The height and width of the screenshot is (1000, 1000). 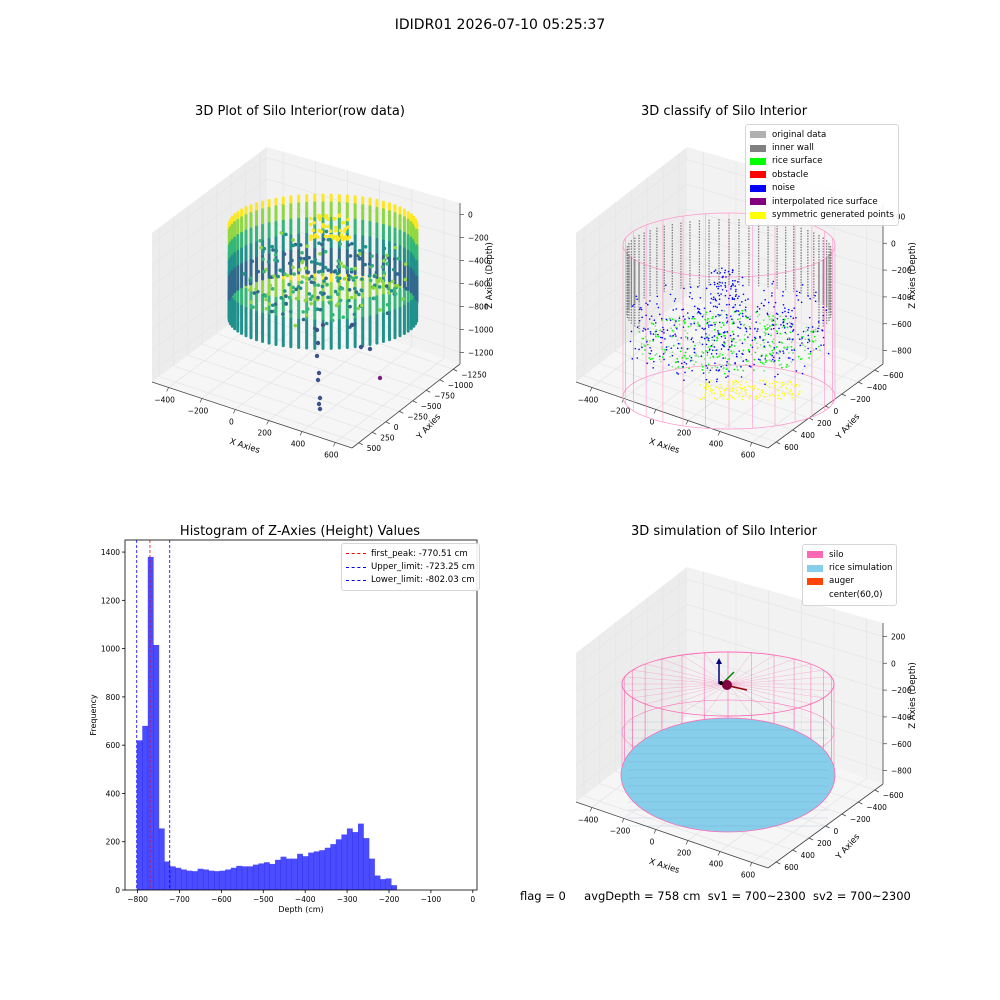 I want to click on plot1-xtick, so click(x=234, y=411).